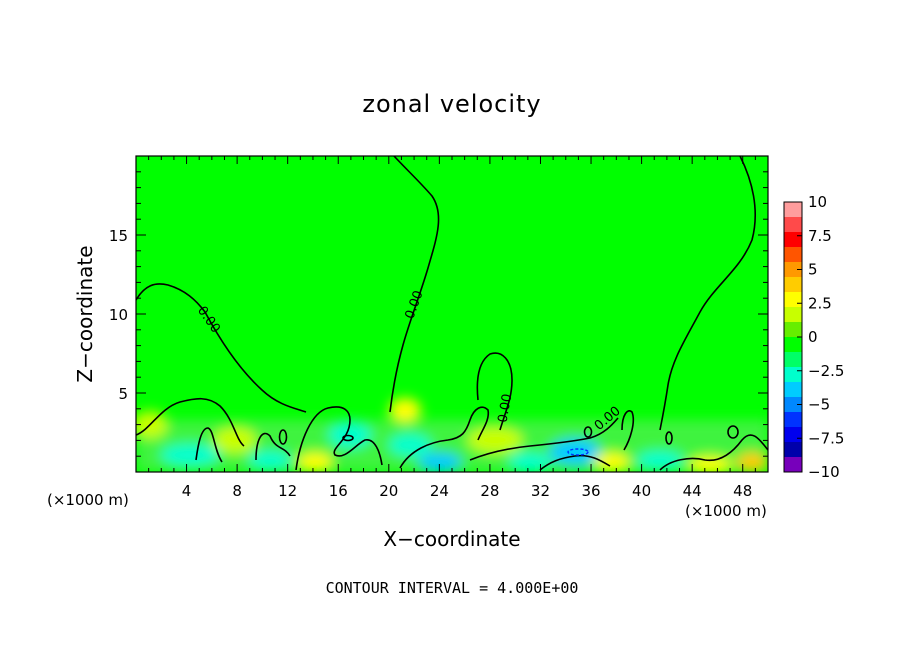 This screenshot has width=904, height=654. Describe the element at coordinates (439, 491) in the screenshot. I see `x-tick-label: 24` at that location.